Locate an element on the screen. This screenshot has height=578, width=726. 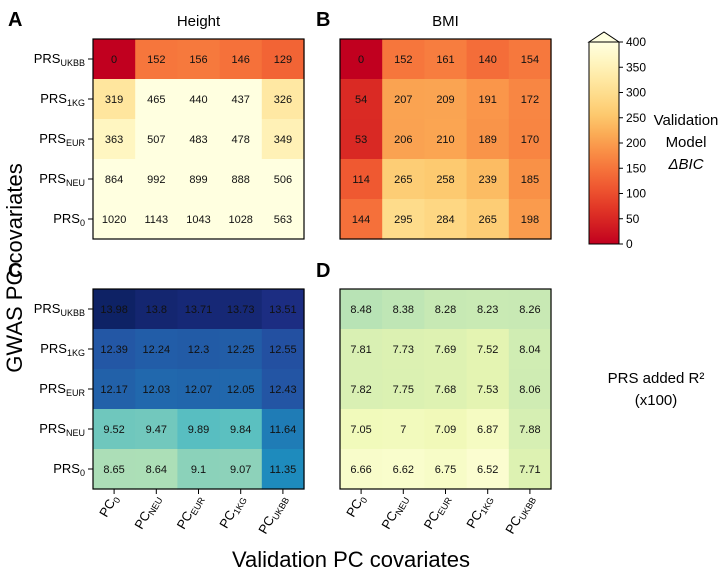
cell-label: 899 is located at coordinates (198, 180).